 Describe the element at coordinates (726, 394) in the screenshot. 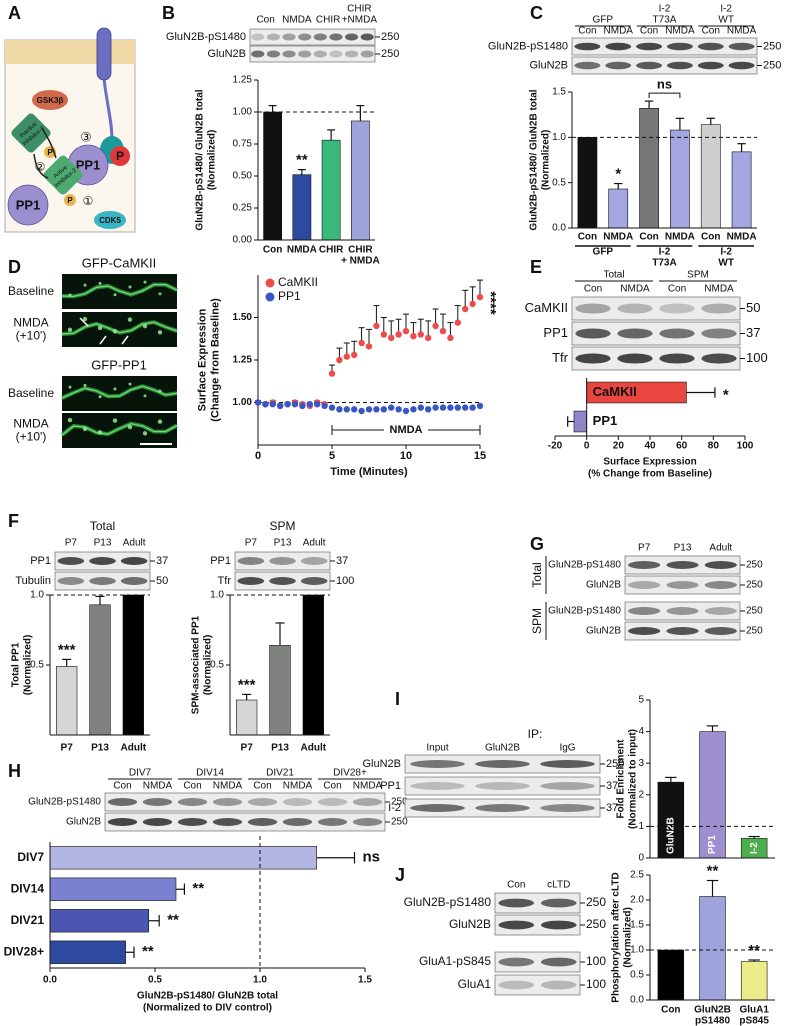

I see `significance: *` at that location.